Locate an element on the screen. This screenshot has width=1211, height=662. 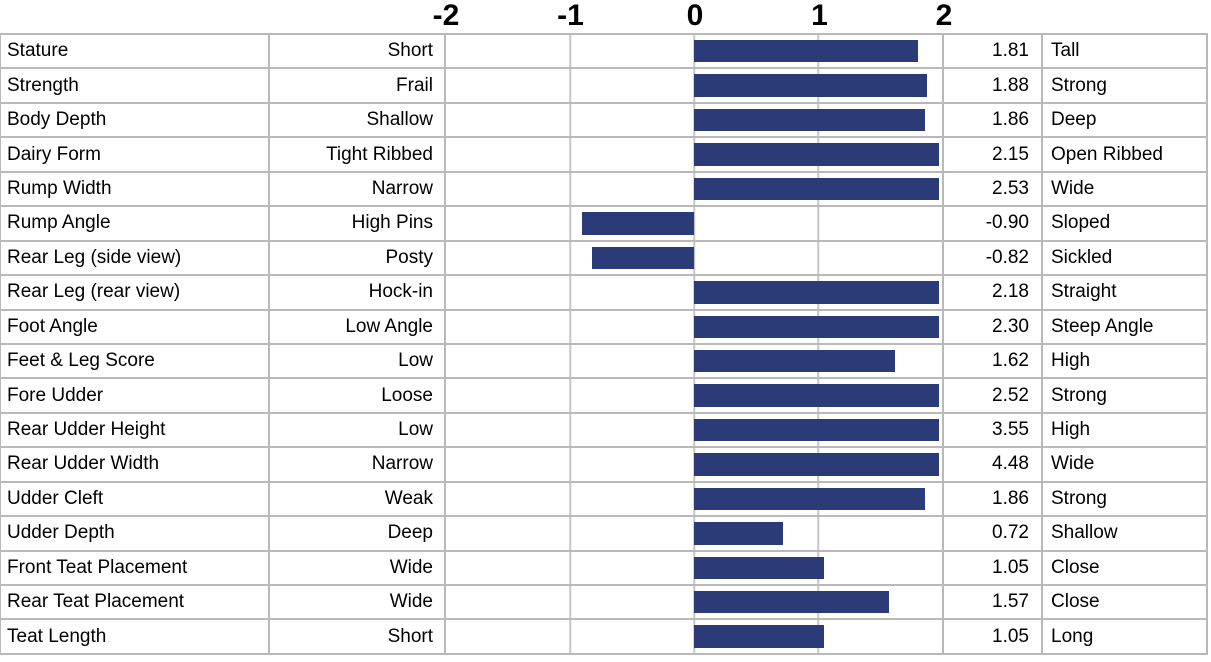
low-descriptor-cell: Low is located at coordinates (358, 430).